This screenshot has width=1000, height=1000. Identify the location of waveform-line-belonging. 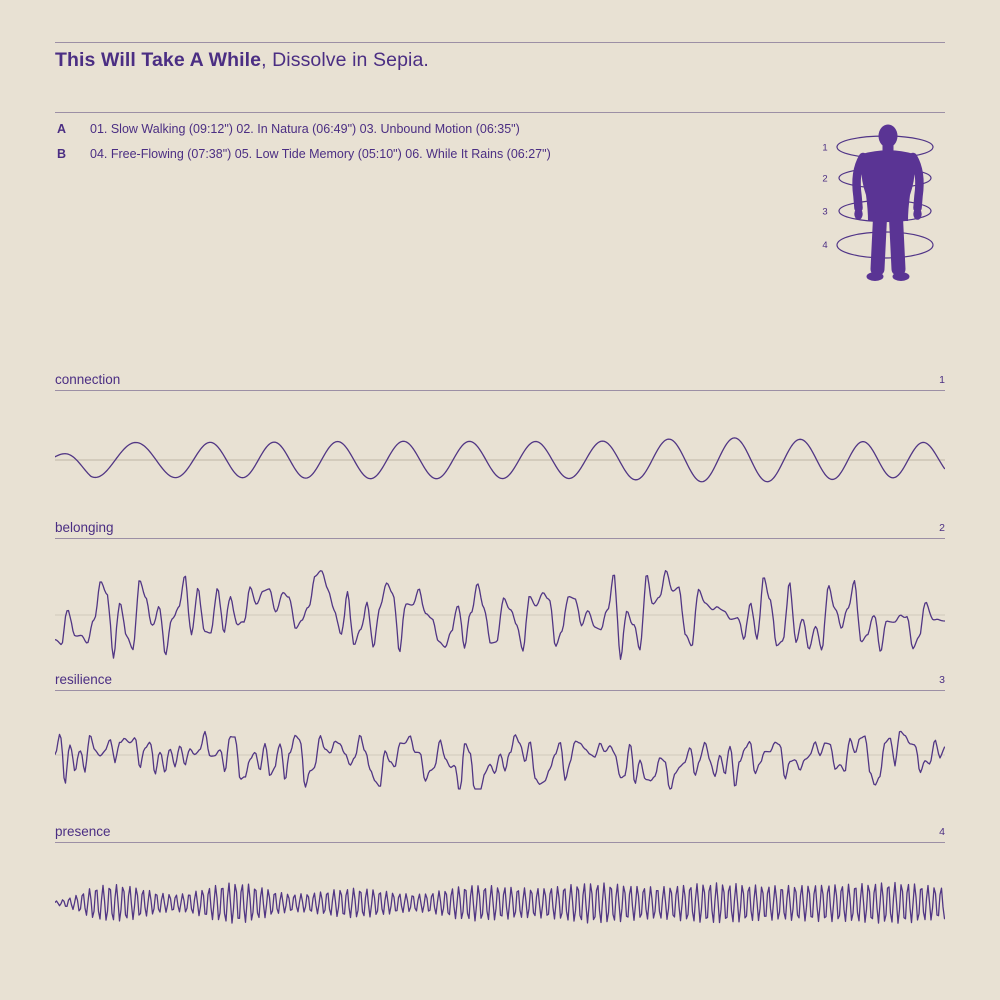
(500, 615).